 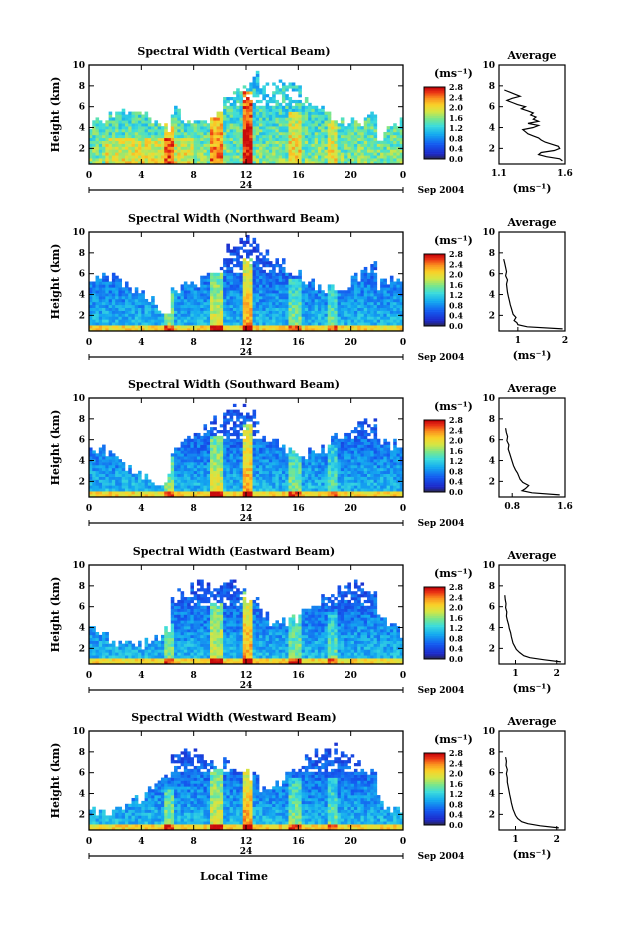 What do you see at coordinates (298, 343) in the screenshot?
I see `x-tick-label: 16` at bounding box center [298, 343].